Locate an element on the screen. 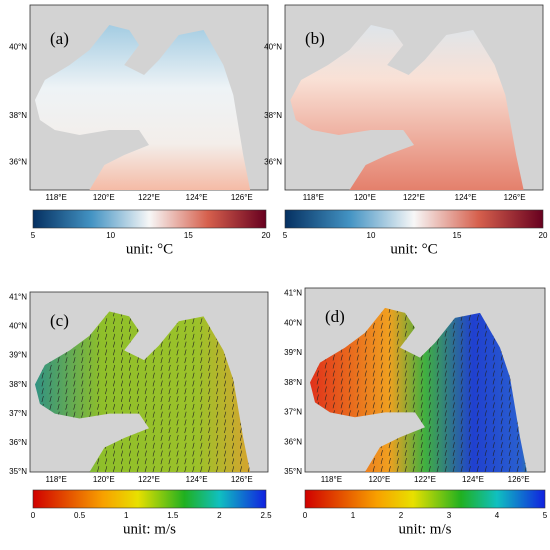 The image size is (550, 550). colorbar-tick: 5 is located at coordinates (285, 235).